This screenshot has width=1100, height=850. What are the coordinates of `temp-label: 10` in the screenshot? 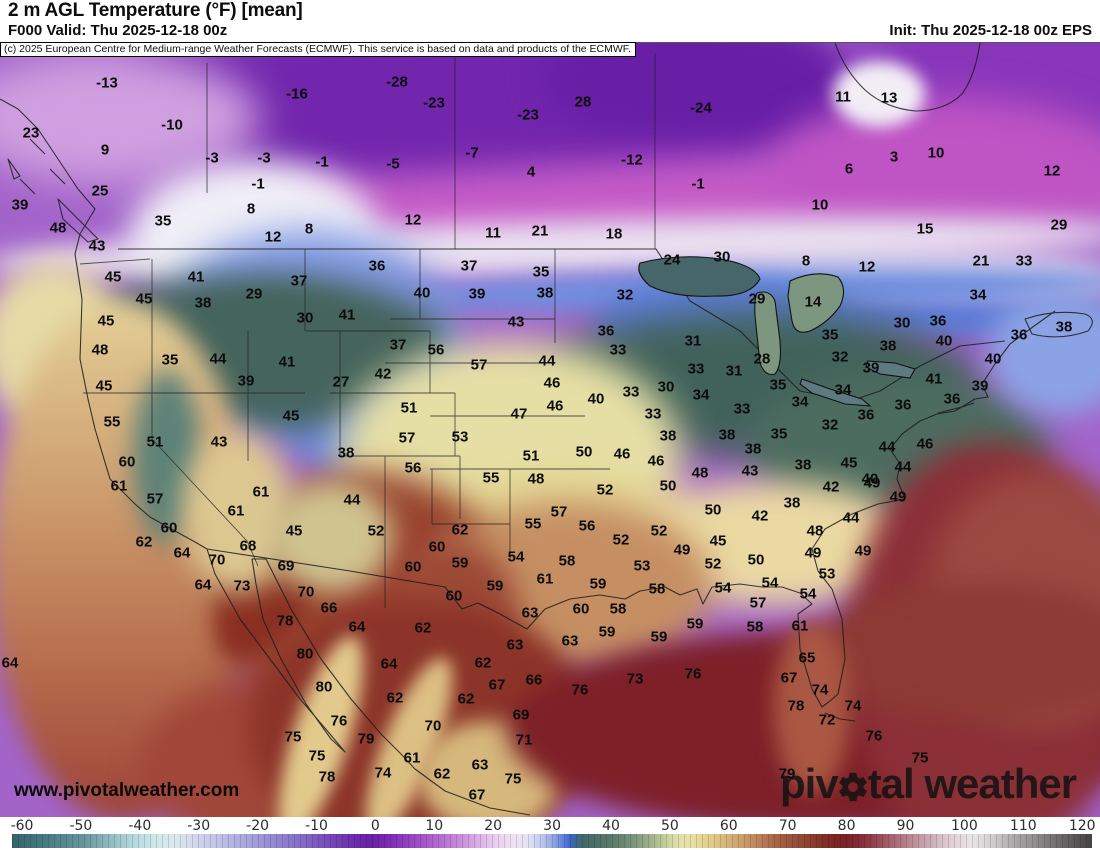 It's located at (820, 205).